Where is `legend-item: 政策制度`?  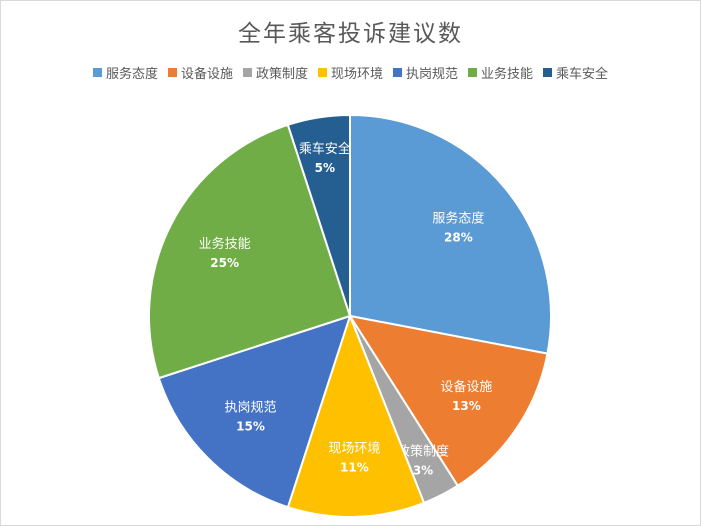 legend-item: 政策制度 is located at coordinates (275, 72).